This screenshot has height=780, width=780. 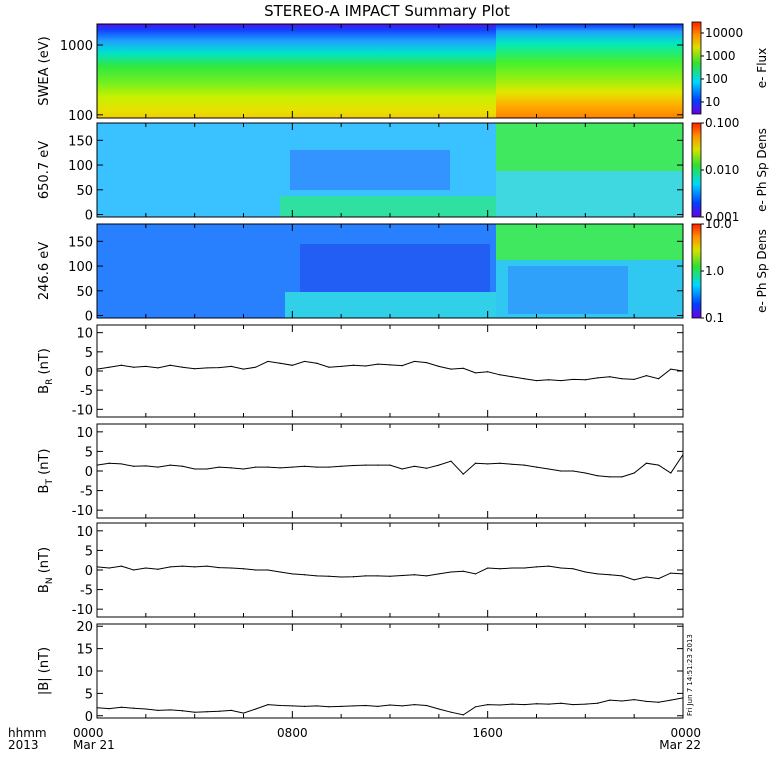 I want to click on swea-spectrogram-post, so click(x=589, y=71).